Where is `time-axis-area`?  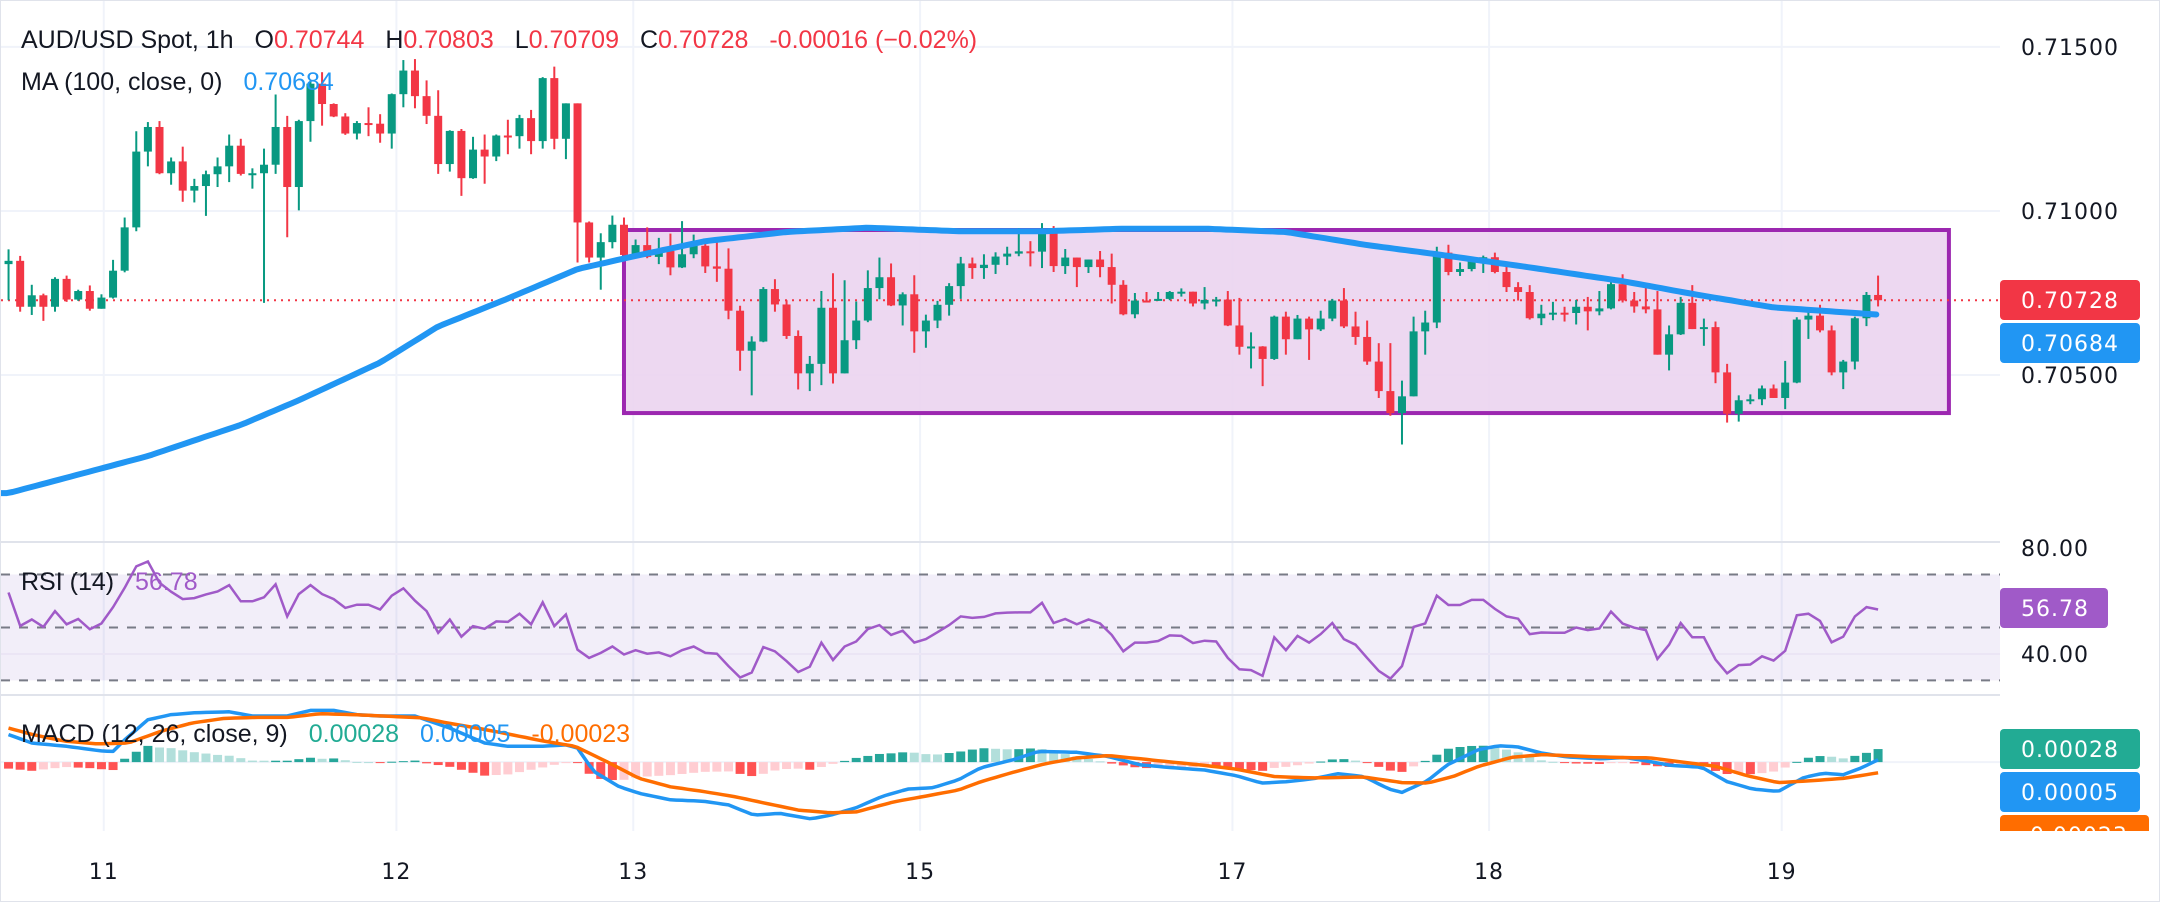 time-axis-area is located at coordinates (1080, 866).